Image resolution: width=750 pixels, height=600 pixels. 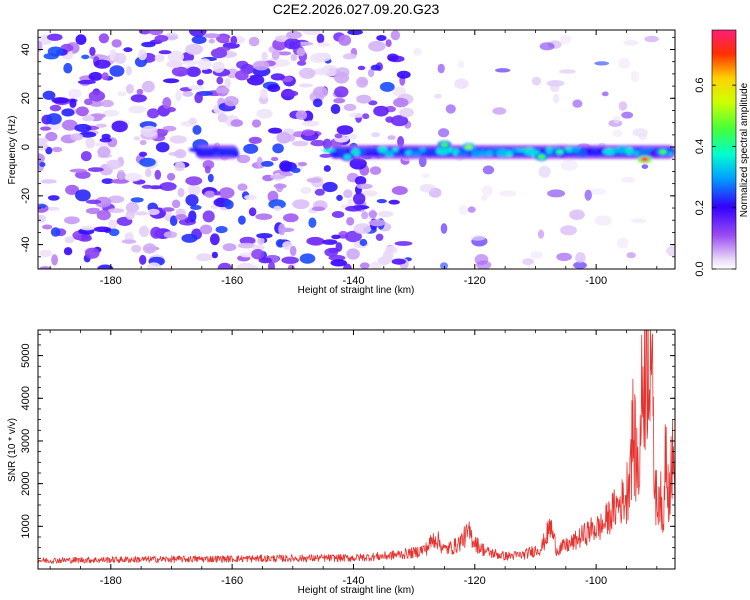 I want to click on snr-y-tick-label: 4000, so click(x=26, y=398).